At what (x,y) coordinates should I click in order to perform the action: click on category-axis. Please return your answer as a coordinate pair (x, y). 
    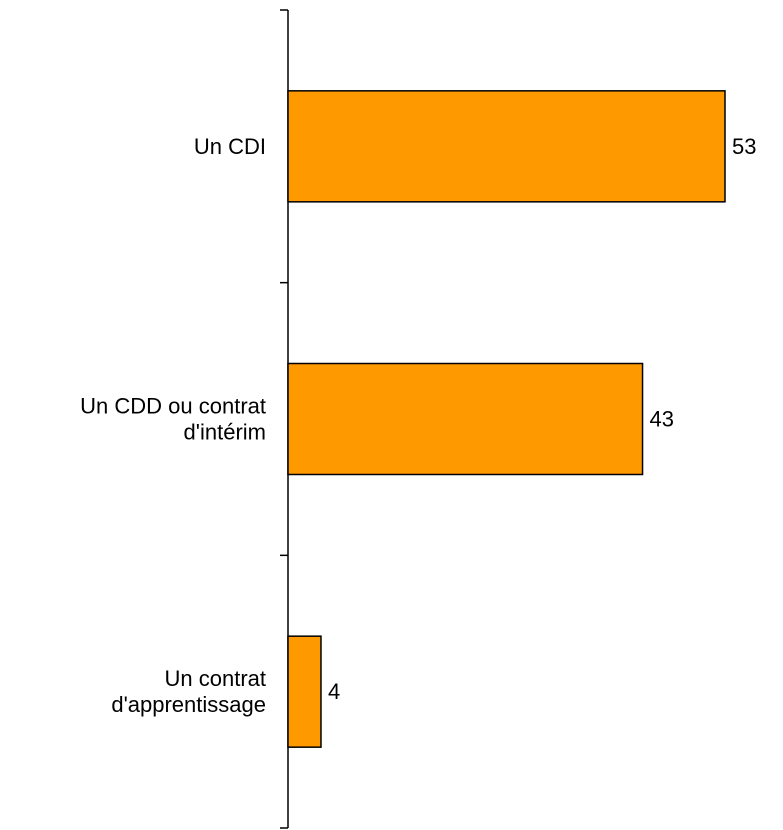
    Looking at the image, I should click on (284, 419).